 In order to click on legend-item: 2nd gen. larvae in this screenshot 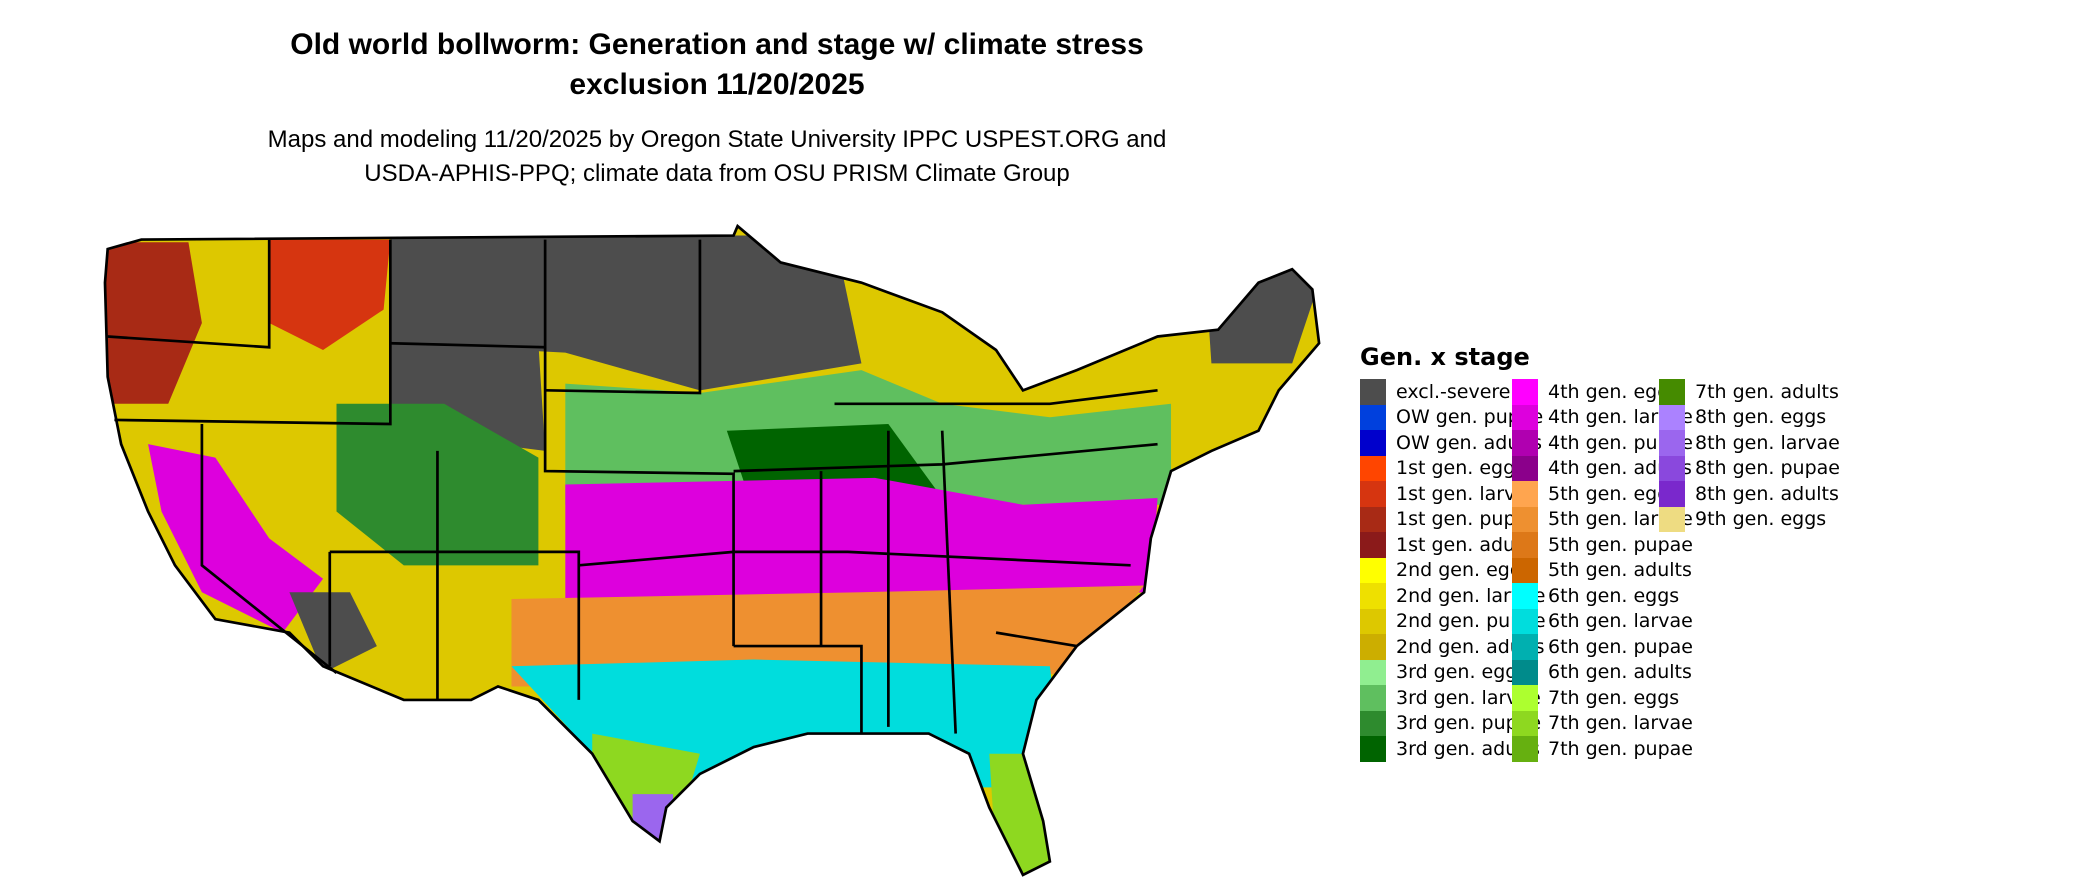, I will do `click(1452, 596)`.